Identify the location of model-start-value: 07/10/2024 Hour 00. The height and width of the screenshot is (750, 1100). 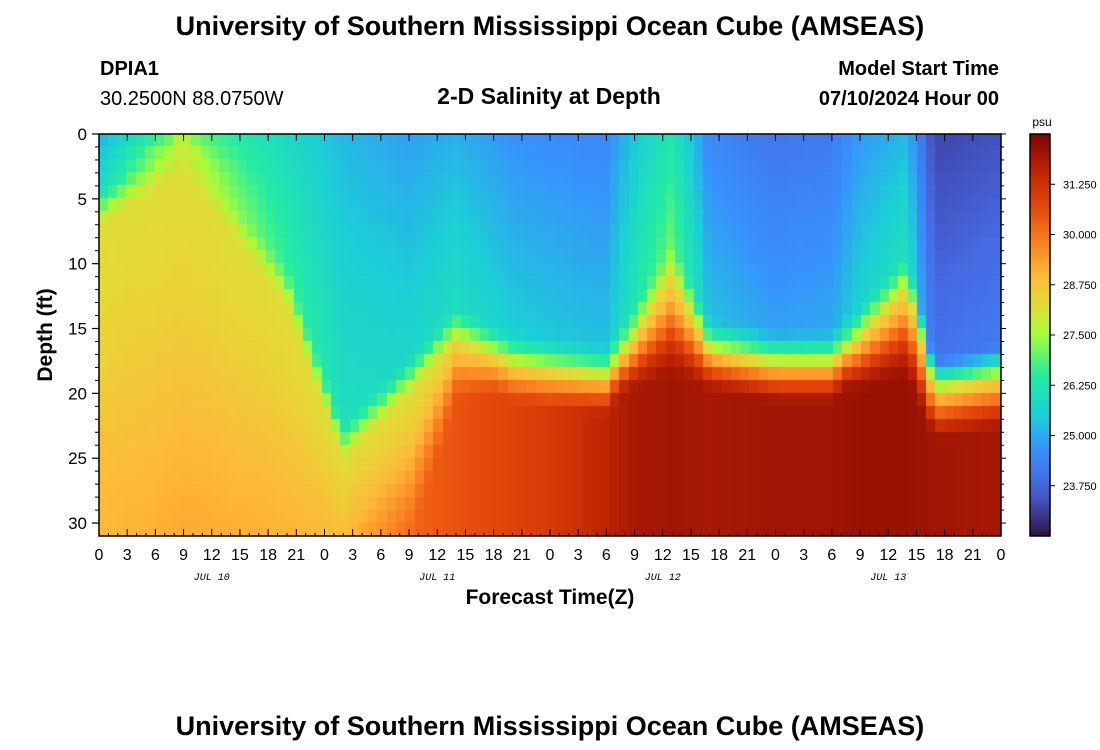
(909, 99).